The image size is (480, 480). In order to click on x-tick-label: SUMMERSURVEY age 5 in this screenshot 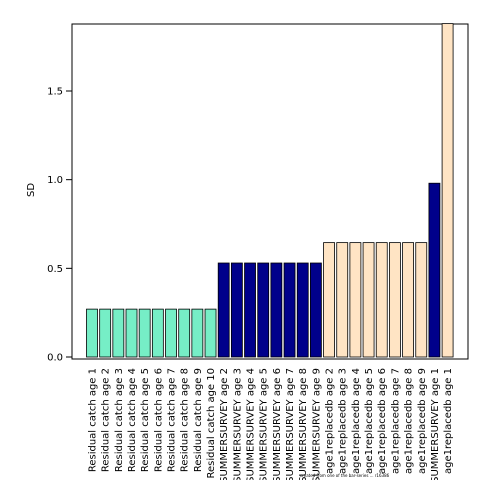, I will do `click(264, 424)`.